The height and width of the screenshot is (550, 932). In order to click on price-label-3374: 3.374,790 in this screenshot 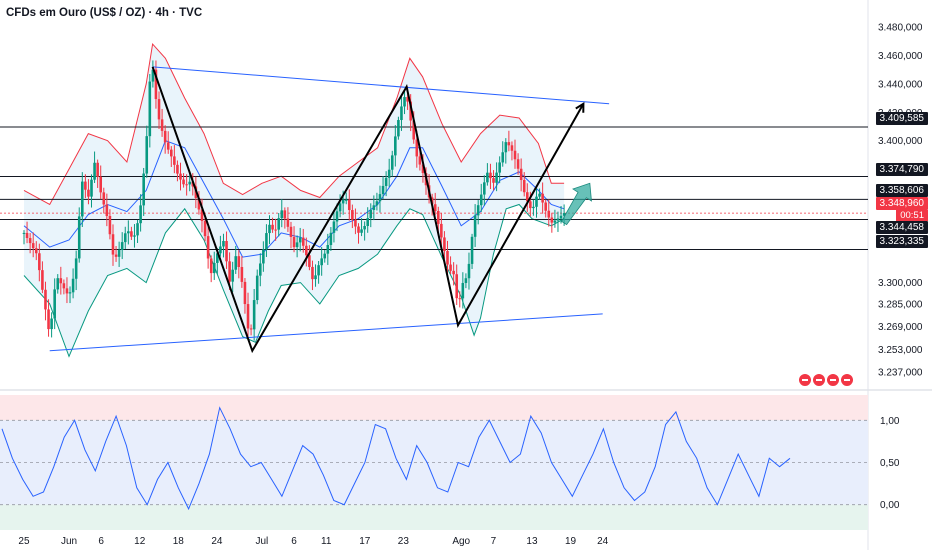, I will do `click(901, 169)`.